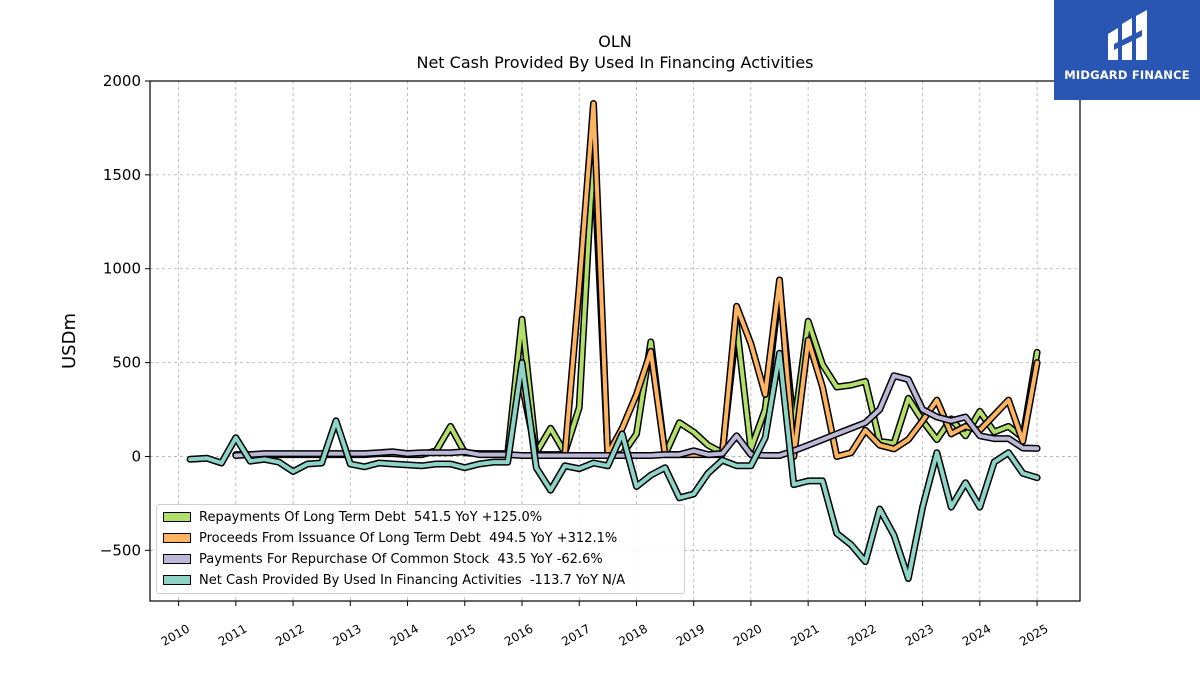 The height and width of the screenshot is (675, 1200). What do you see at coordinates (461, 634) in the screenshot?
I see `x-tick-label: 2015` at bounding box center [461, 634].